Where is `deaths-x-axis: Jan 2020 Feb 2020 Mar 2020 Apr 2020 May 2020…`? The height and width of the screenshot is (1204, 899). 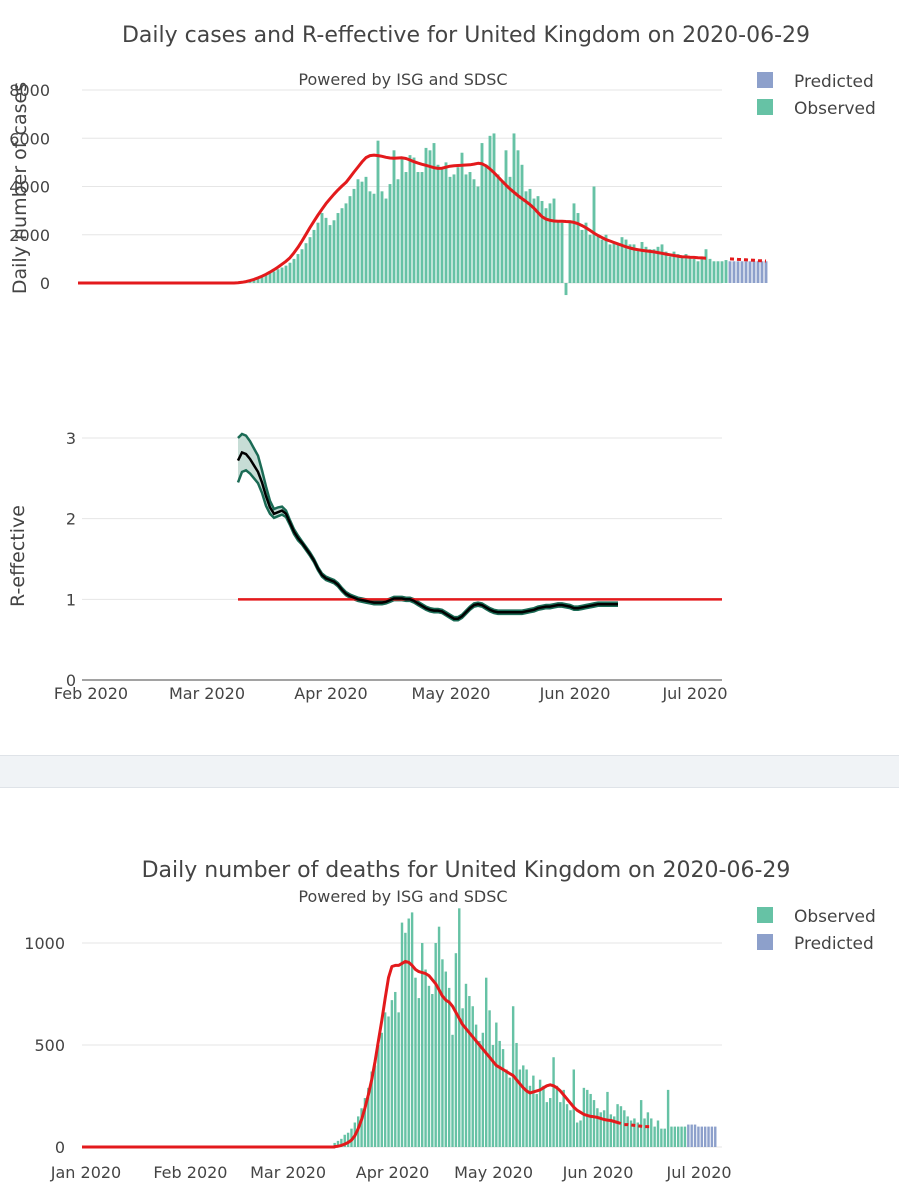 deaths-x-axis: Jan 2020 Feb 2020 Mar 2020 Apr 2020 May 2020… is located at coordinates (391, 1172).